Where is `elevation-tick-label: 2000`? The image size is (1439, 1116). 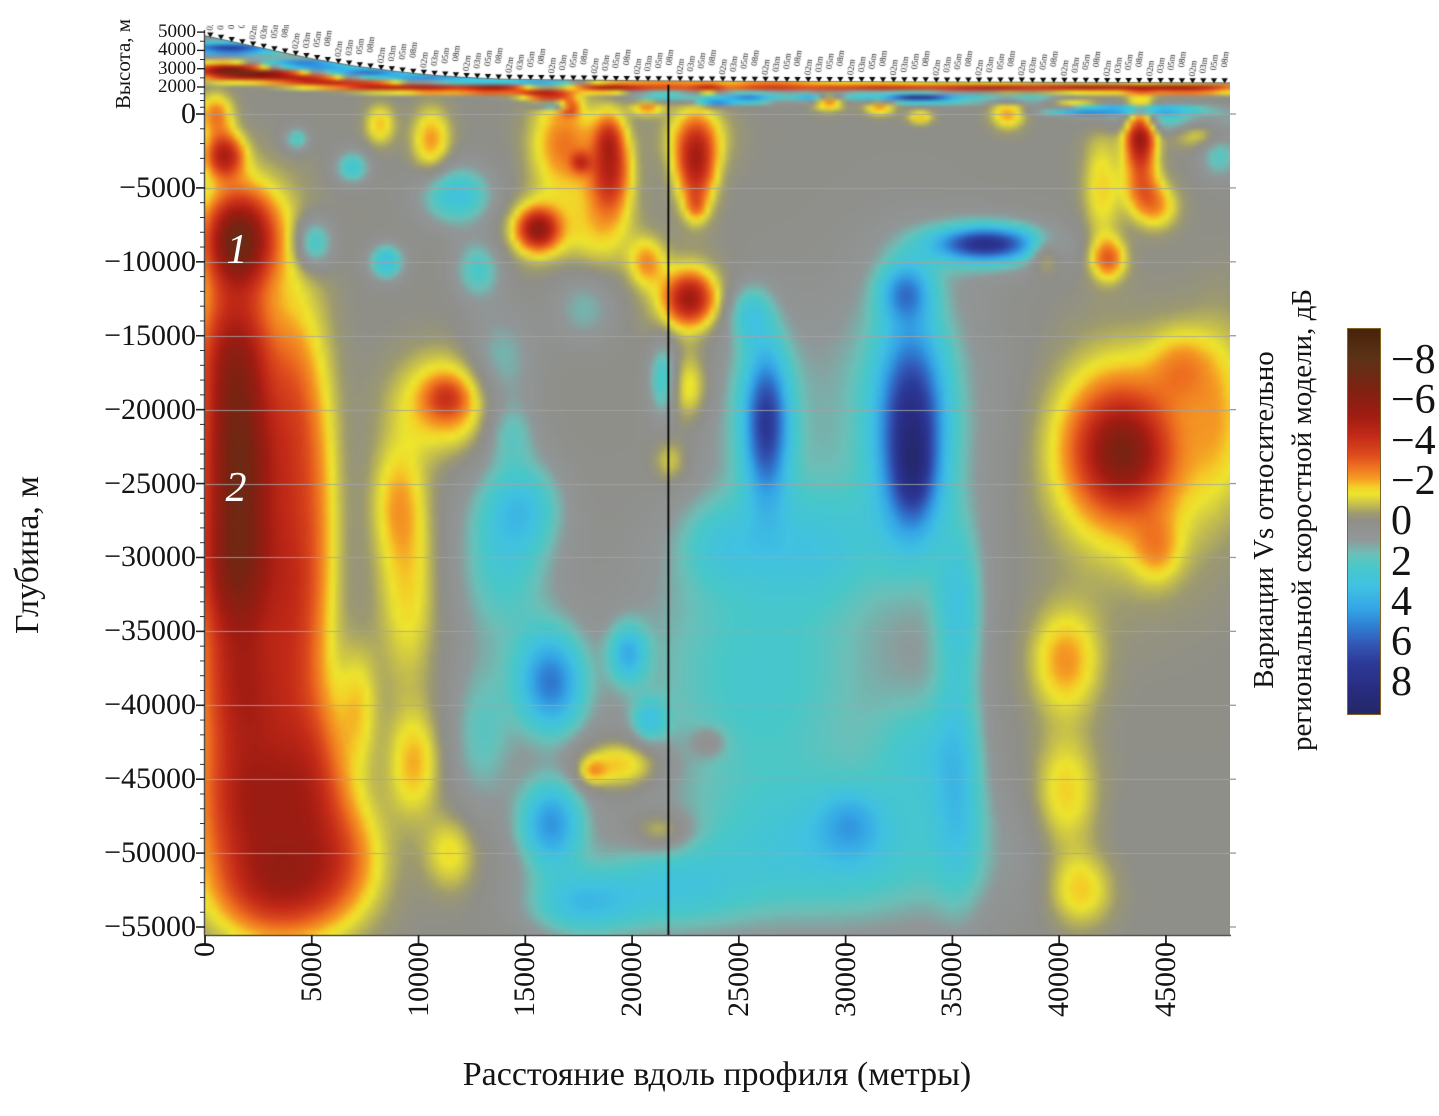
elevation-tick-label: 2000 is located at coordinates (177, 86).